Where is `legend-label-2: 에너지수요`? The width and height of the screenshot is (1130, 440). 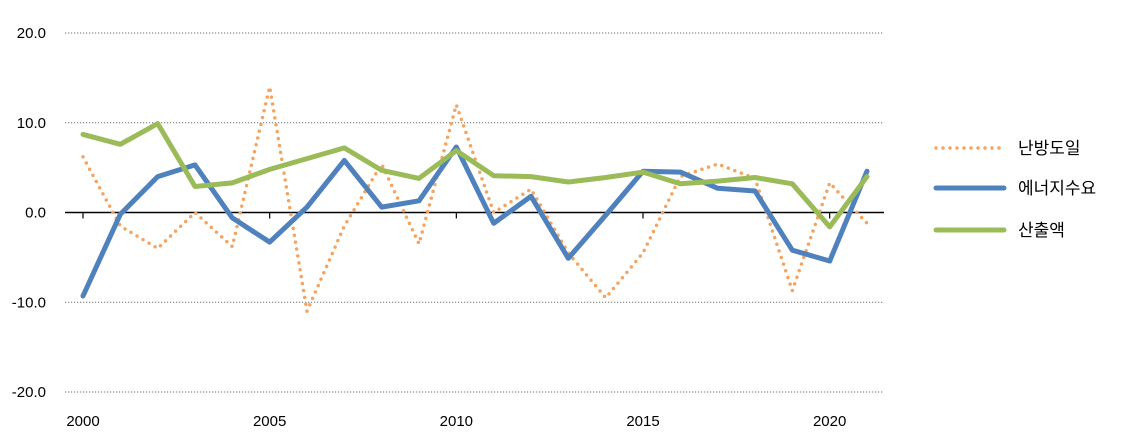 legend-label-2: 에너지수요 is located at coordinates (1057, 189).